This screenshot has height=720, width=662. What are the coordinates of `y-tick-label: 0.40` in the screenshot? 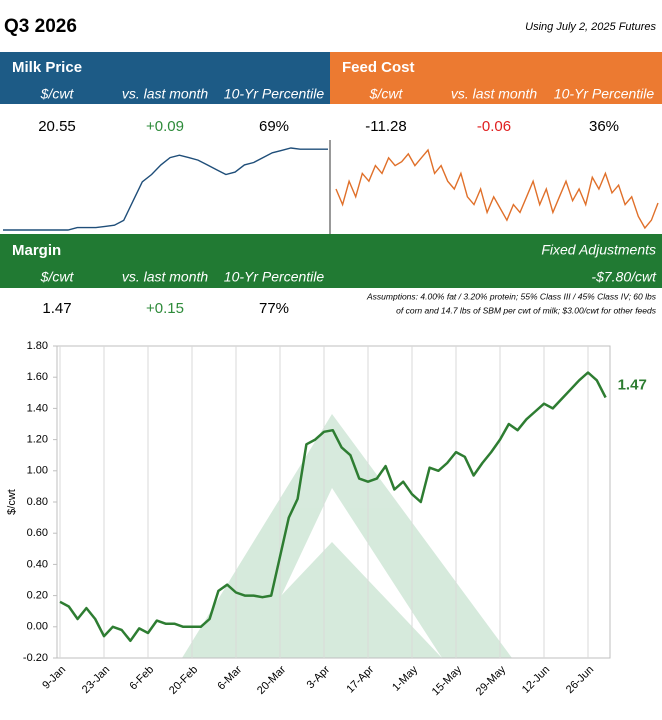 It's located at (37, 564).